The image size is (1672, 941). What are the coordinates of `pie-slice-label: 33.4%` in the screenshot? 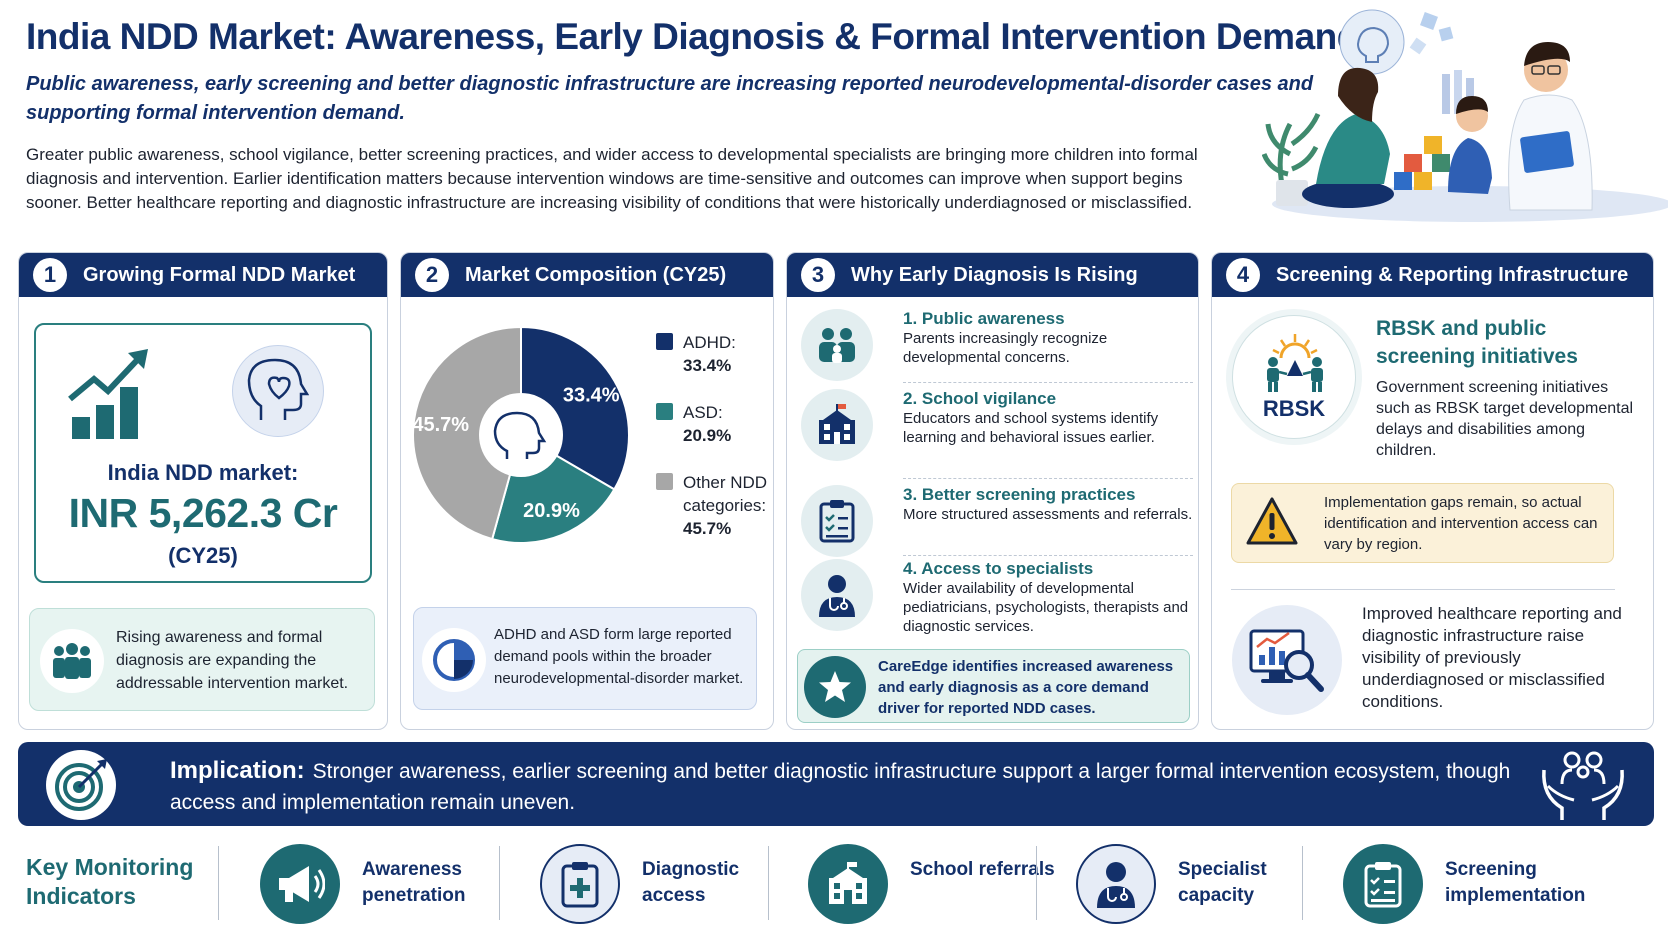 It's located at (591, 396).